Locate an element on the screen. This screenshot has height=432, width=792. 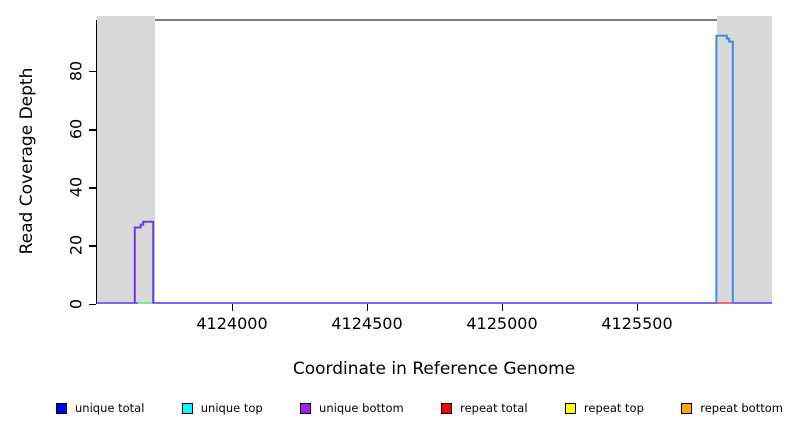
legend-label: repeat top is located at coordinates (613, 408).